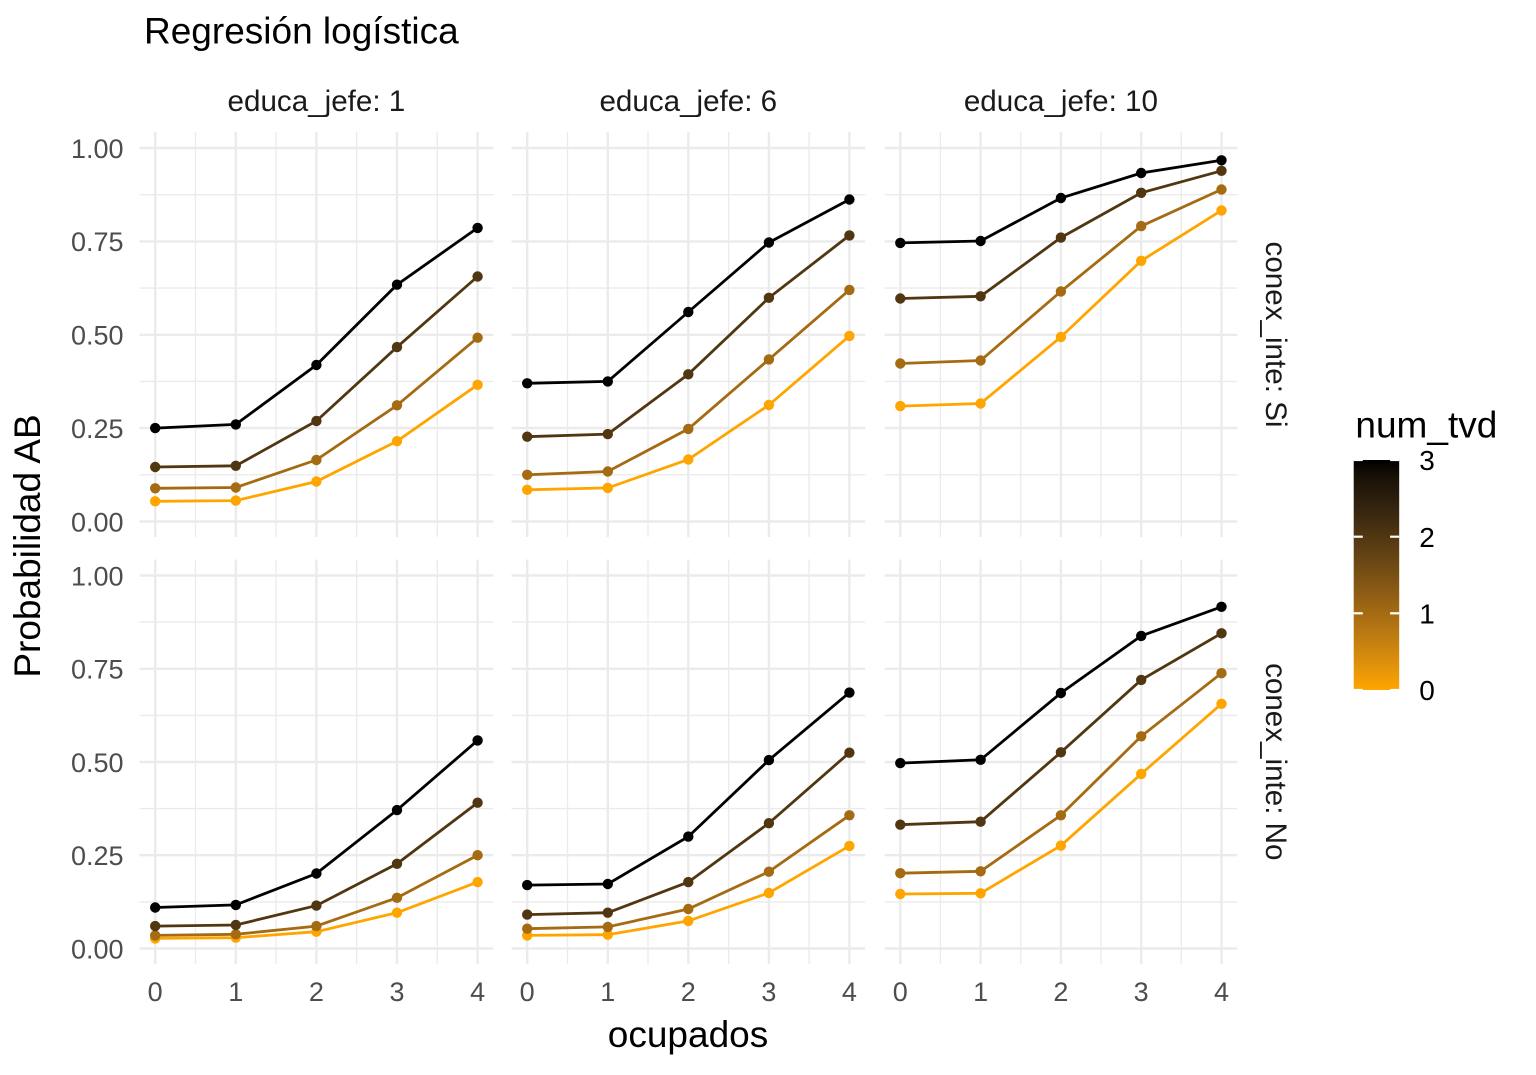 The width and height of the screenshot is (1536, 1075). What do you see at coordinates (317, 101) in the screenshot?
I see `svg-text: educa_jefe: 1` at bounding box center [317, 101].